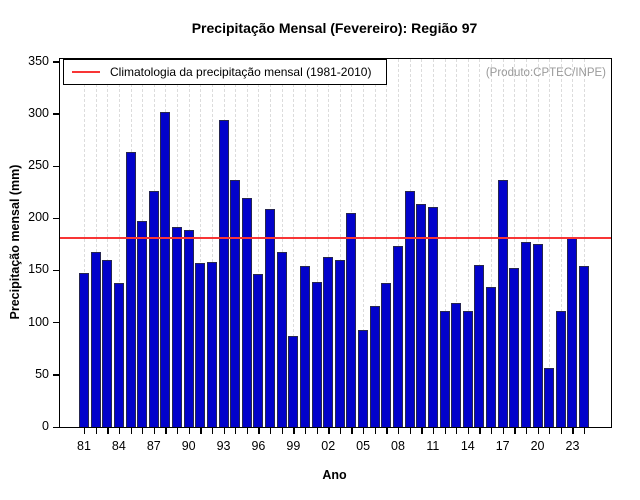 The width and height of the screenshot is (640, 500). Describe the element at coordinates (42, 373) in the screenshot. I see `y-tick-label-50: 50` at that location.